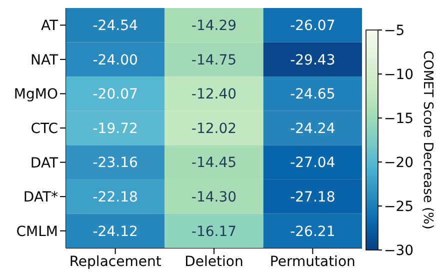 The width and height of the screenshot is (446, 278). I want to click on y-tick-label: DAT, so click(44, 163).